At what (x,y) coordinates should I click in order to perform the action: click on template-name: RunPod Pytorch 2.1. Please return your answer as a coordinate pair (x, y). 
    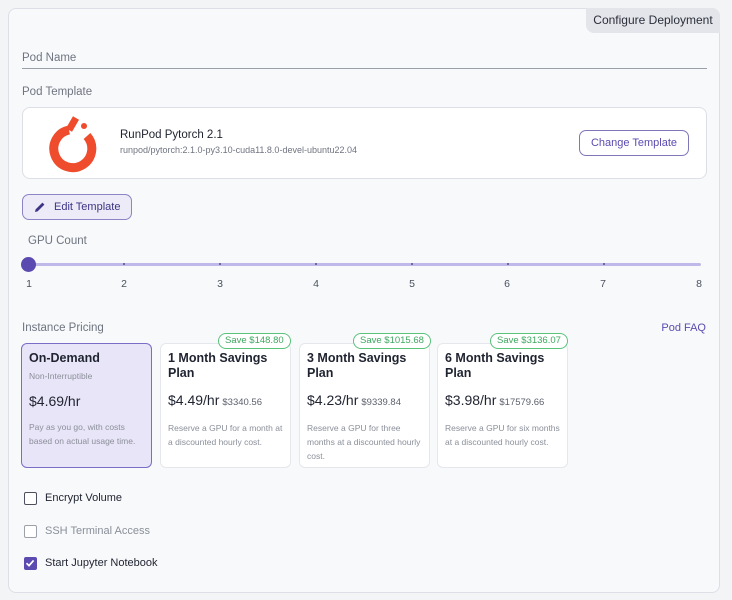
    Looking at the image, I should click on (171, 135).